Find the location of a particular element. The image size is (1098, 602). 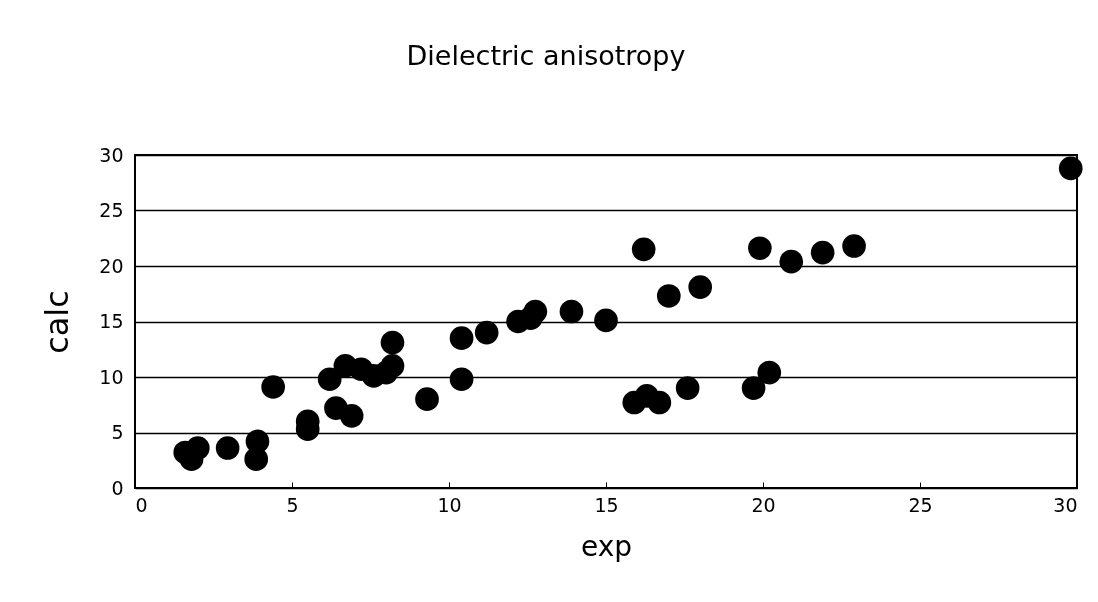

y-axis-title: calc is located at coordinates (57, 322).